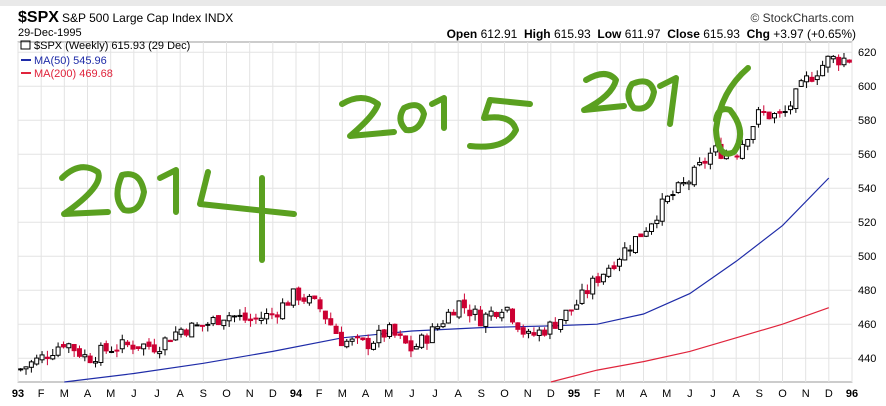 The width and height of the screenshot is (886, 406). Describe the element at coordinates (683, 34) in the screenshot. I see `quote-close-label: Close` at that location.